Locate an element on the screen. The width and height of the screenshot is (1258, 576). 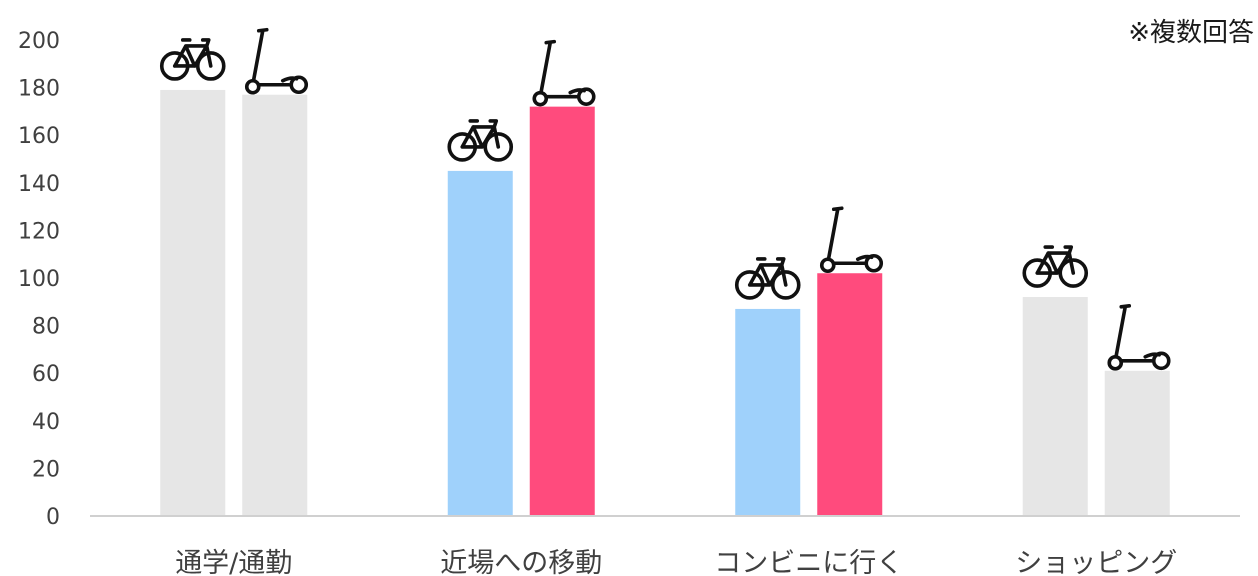
y-tick-label: 120 is located at coordinates (39, 231).